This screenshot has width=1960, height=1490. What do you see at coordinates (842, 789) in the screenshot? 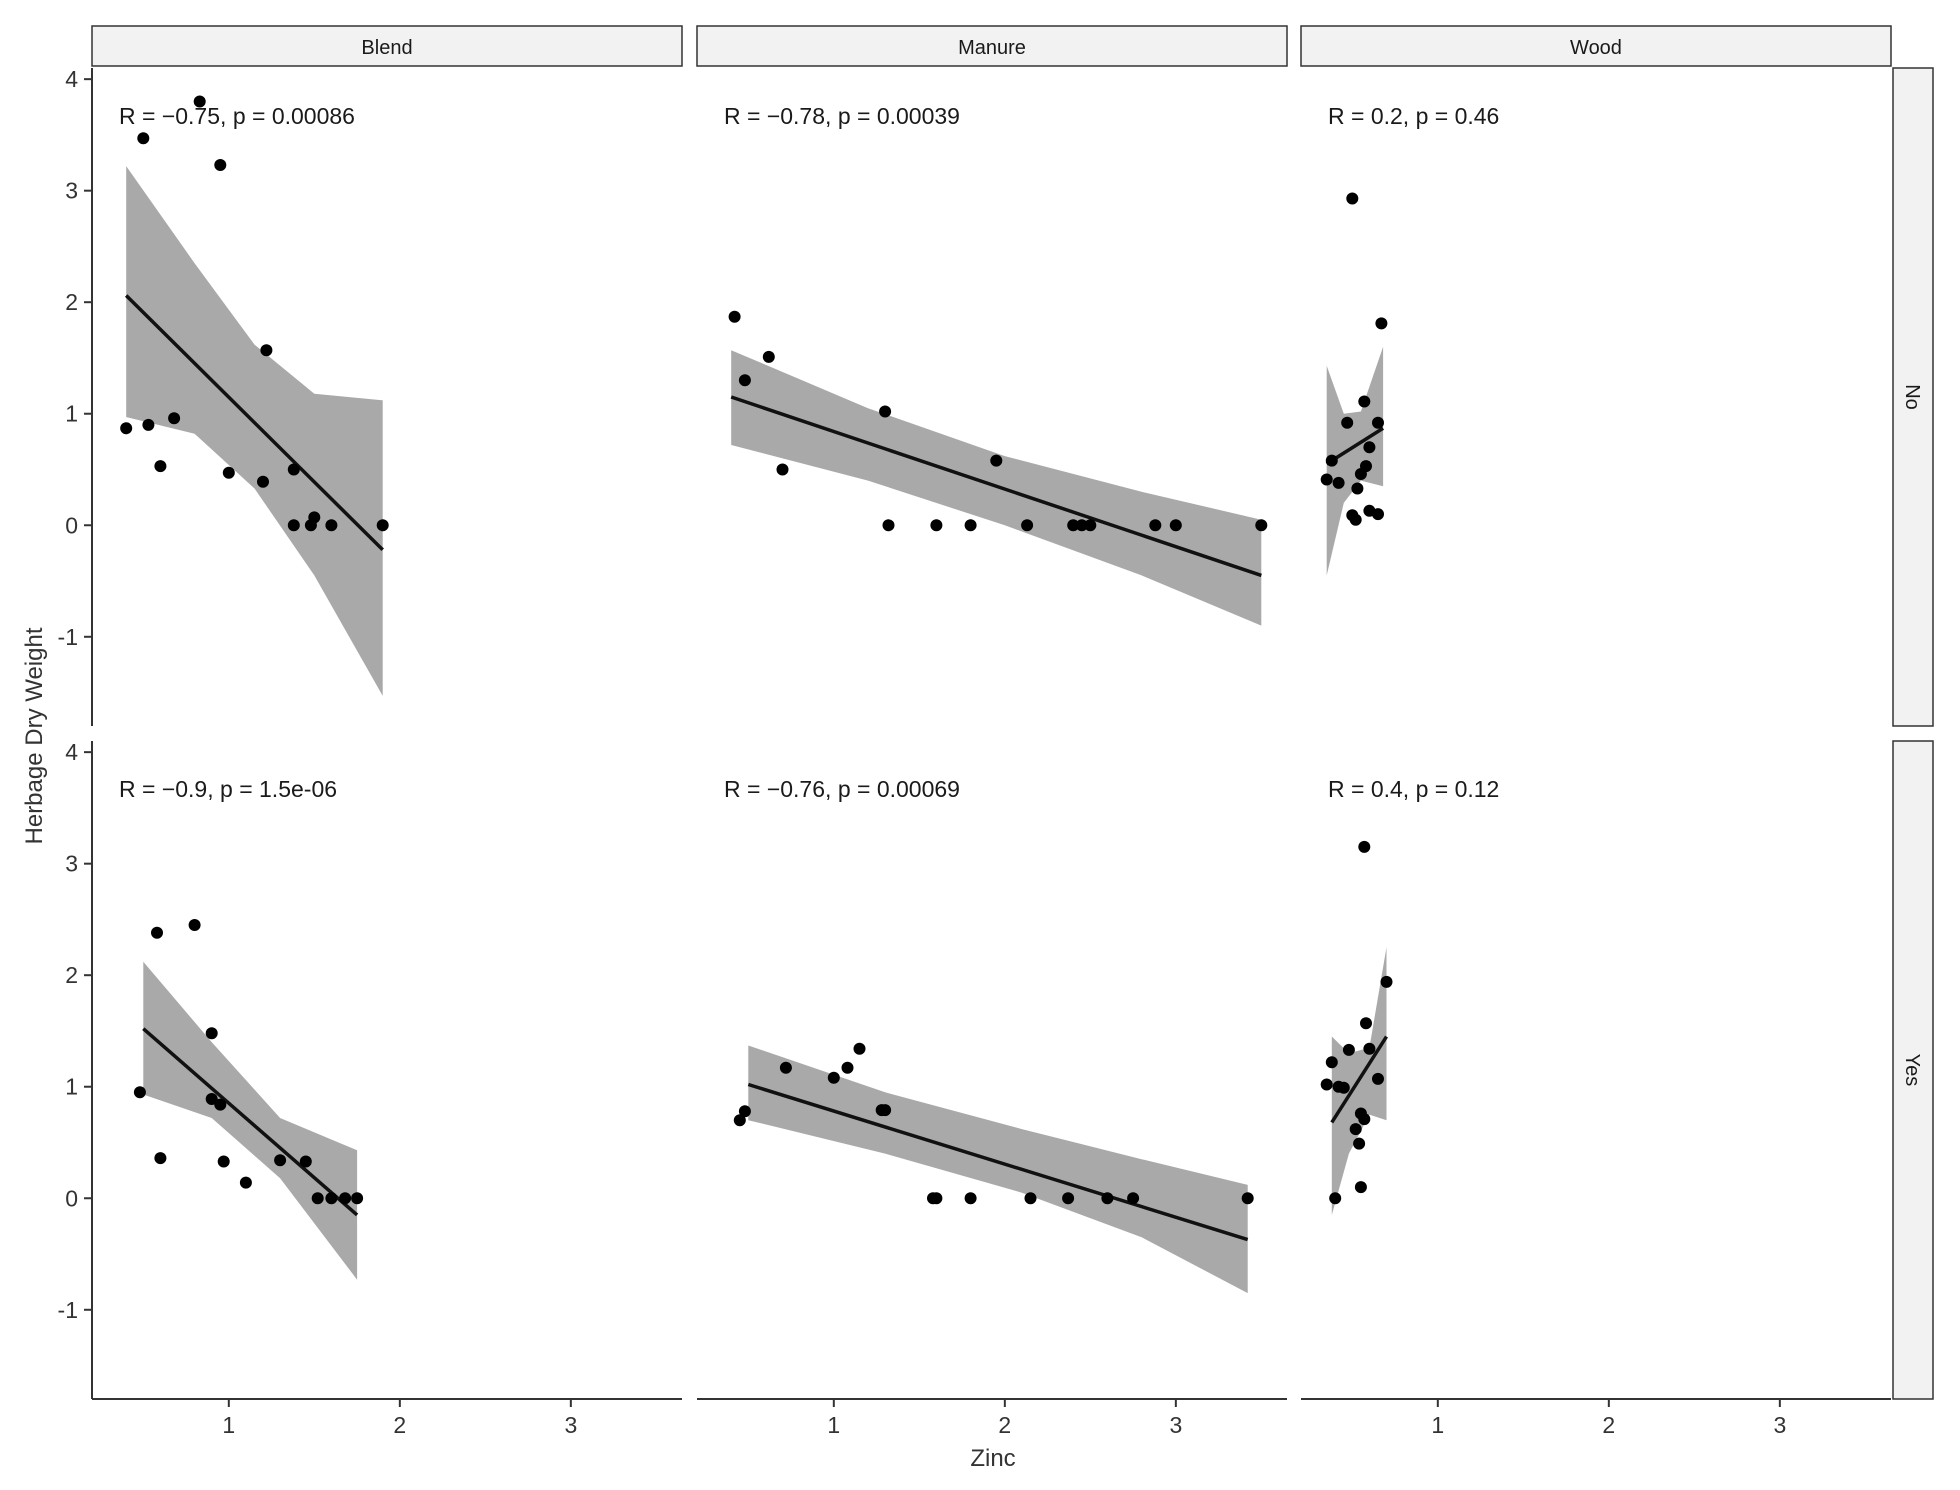
I see `stat-annotation: R = −0.76, p = 0.00069` at bounding box center [842, 789].